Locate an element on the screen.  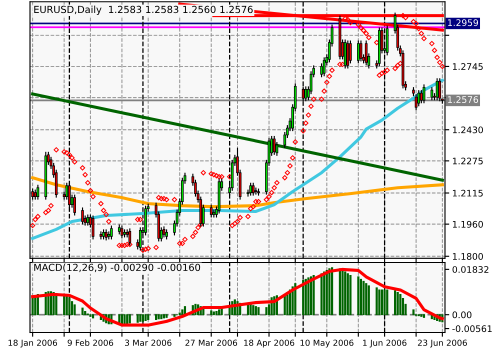
chart-title: EURUSD,Daily 1.2583 1.2583 1.2560 1.2576 is located at coordinates (143, 11).